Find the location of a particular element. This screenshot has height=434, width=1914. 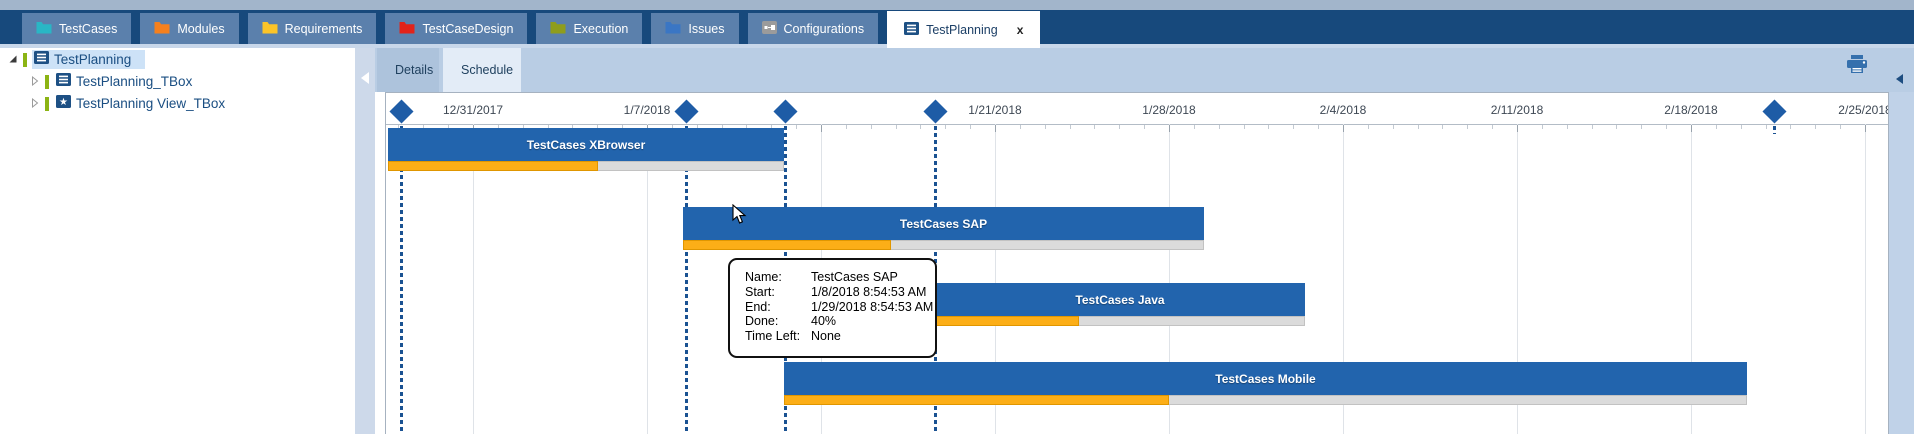

tab-label: Issues is located at coordinates (706, 28).